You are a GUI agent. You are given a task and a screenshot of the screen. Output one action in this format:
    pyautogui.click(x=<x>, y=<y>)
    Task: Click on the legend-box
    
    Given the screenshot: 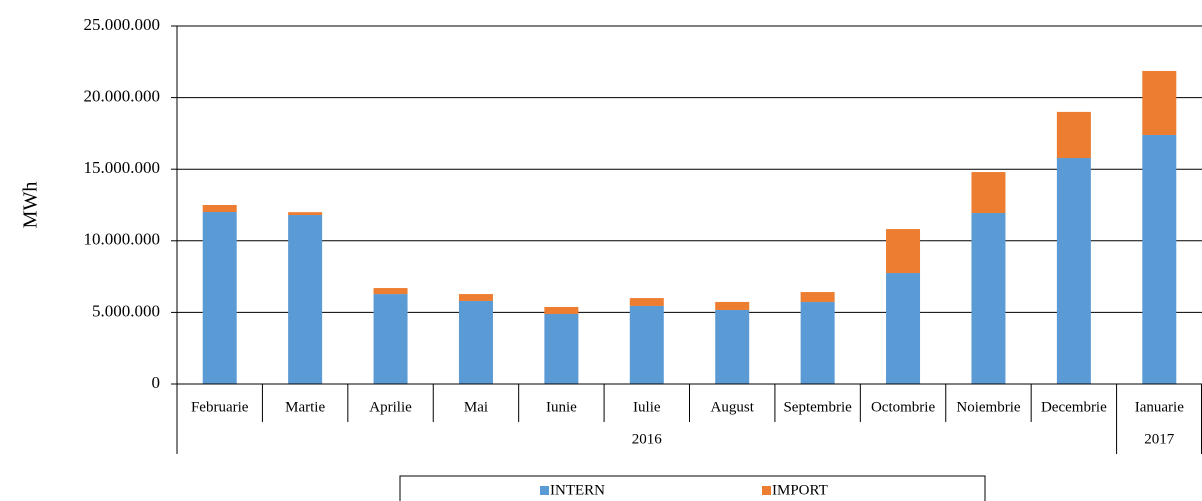 What is the action you would take?
    pyautogui.click(x=692, y=488)
    